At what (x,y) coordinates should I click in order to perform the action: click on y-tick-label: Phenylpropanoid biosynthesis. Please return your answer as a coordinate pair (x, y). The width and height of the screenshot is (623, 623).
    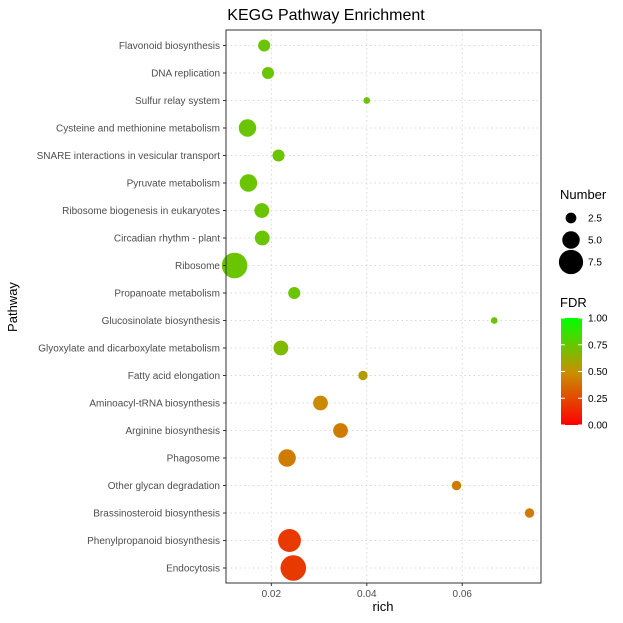
    Looking at the image, I should click on (153, 541).